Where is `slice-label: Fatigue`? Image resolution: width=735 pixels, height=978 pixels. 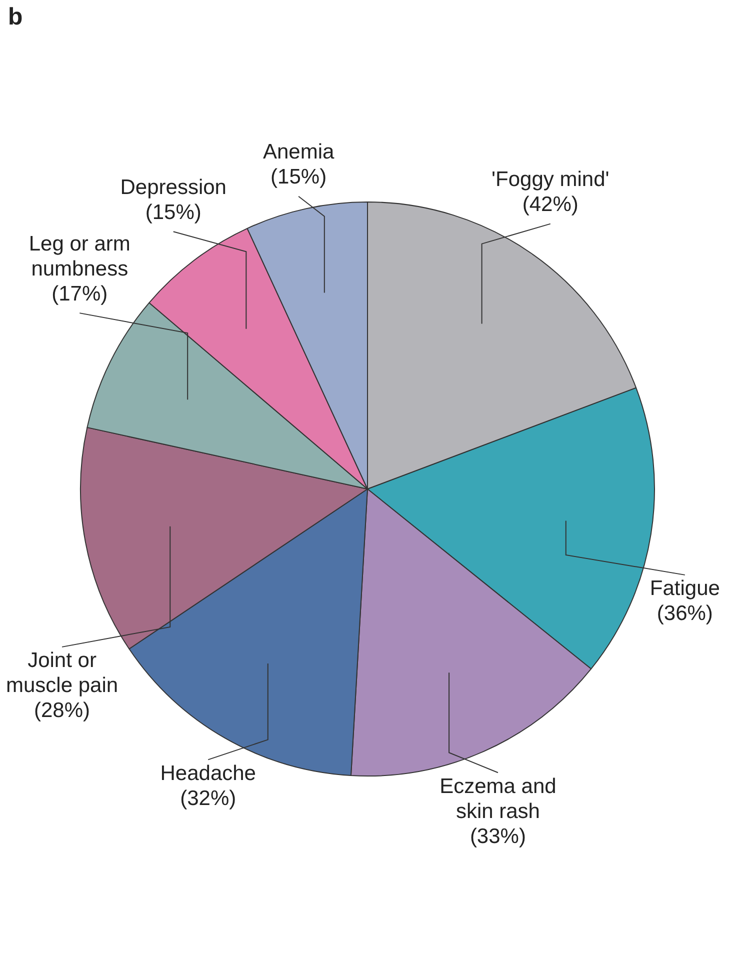
slice-label: Fatigue is located at coordinates (685, 588).